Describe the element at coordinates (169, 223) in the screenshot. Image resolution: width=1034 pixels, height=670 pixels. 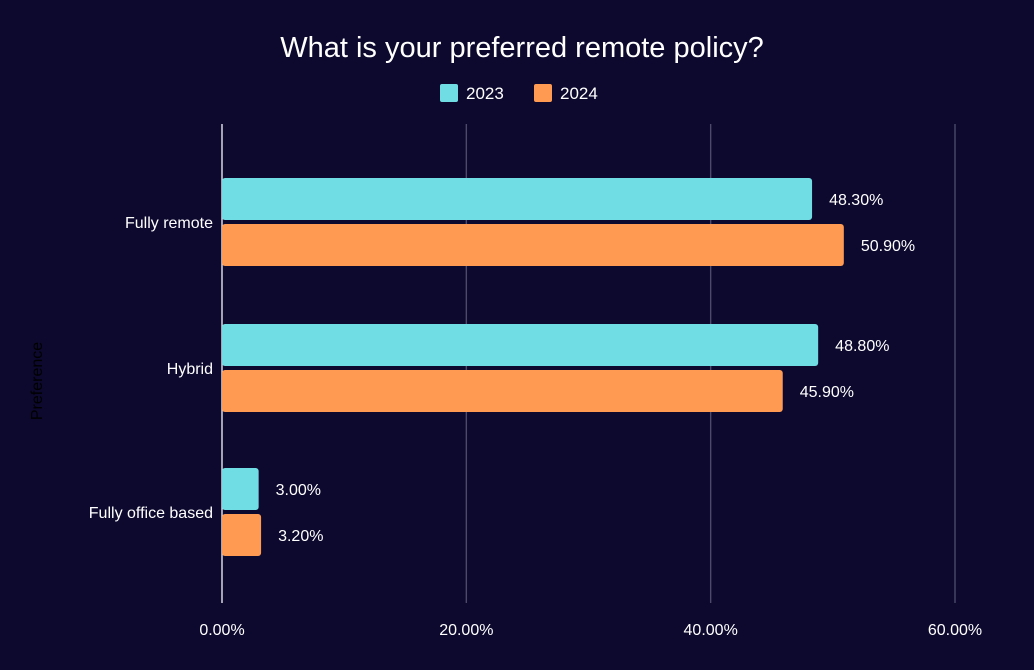
I see `category-label: Fully remote` at that location.